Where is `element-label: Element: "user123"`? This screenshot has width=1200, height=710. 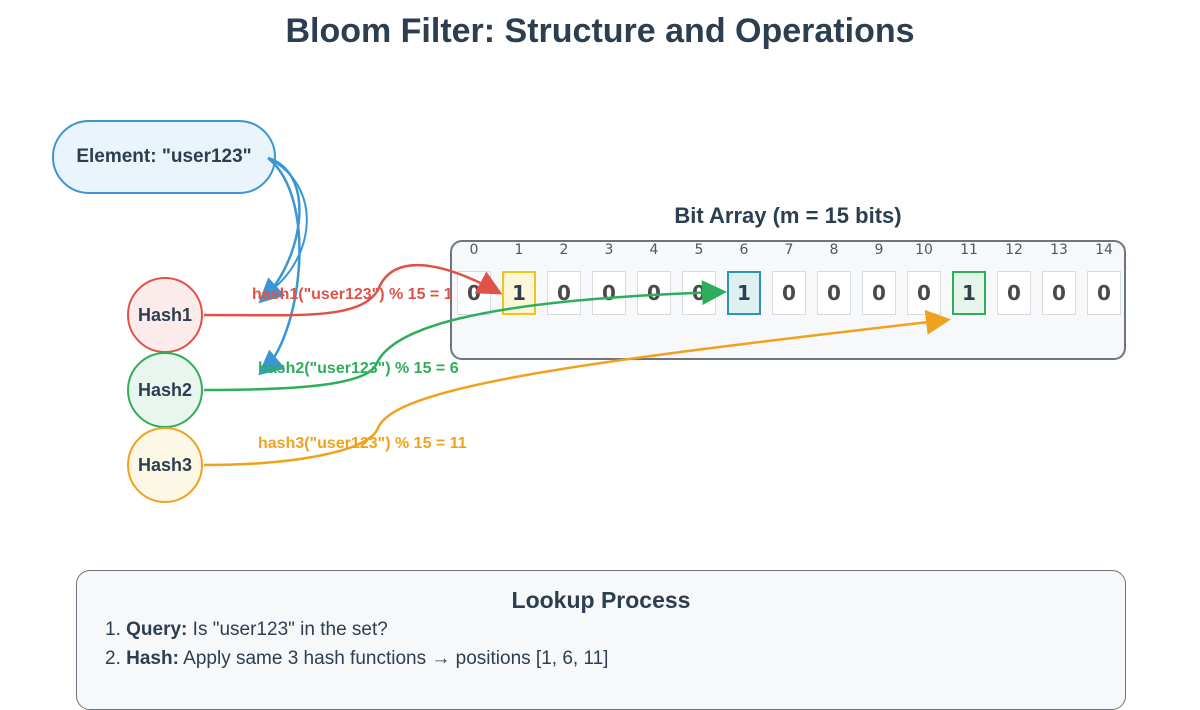
element-label: Element: "user123" is located at coordinates (164, 156).